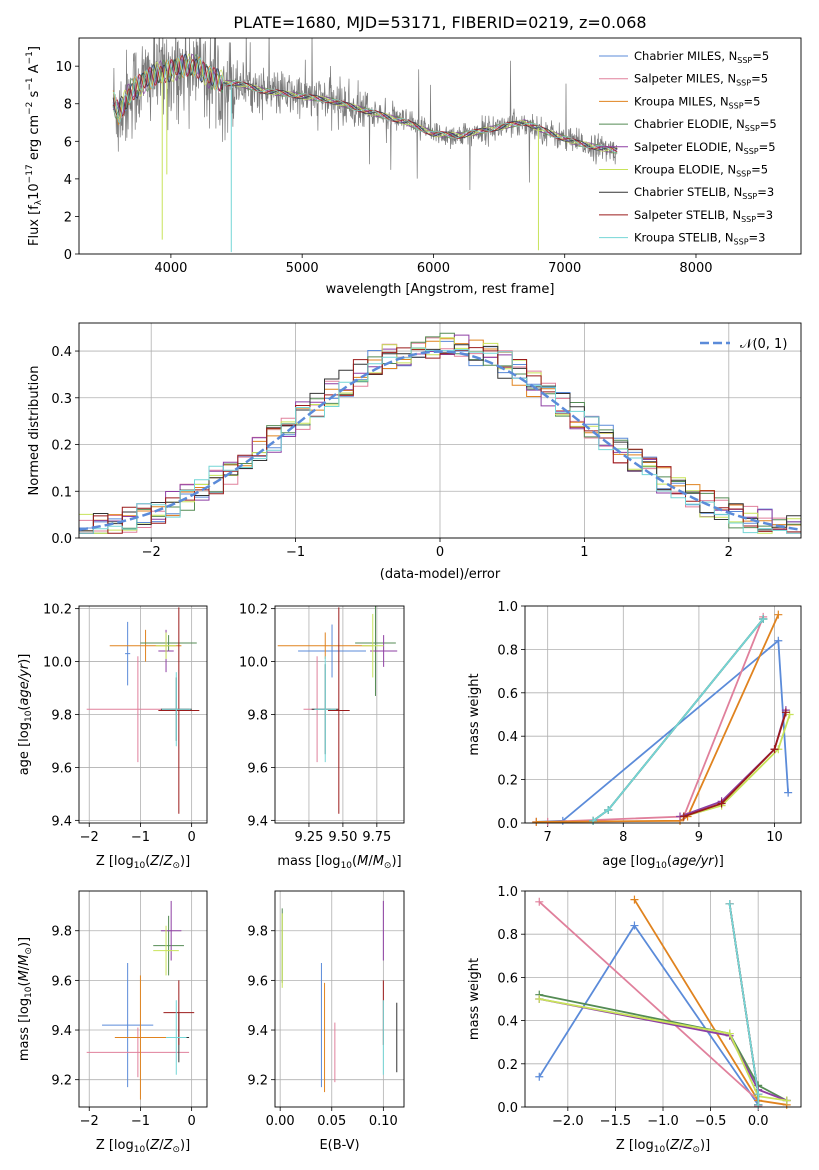 Image resolution: width=819 pixels, height=1170 pixels. Describe the element at coordinates (663, 1121) in the screenshot. I see `x-tick-label: −1.0` at that location.